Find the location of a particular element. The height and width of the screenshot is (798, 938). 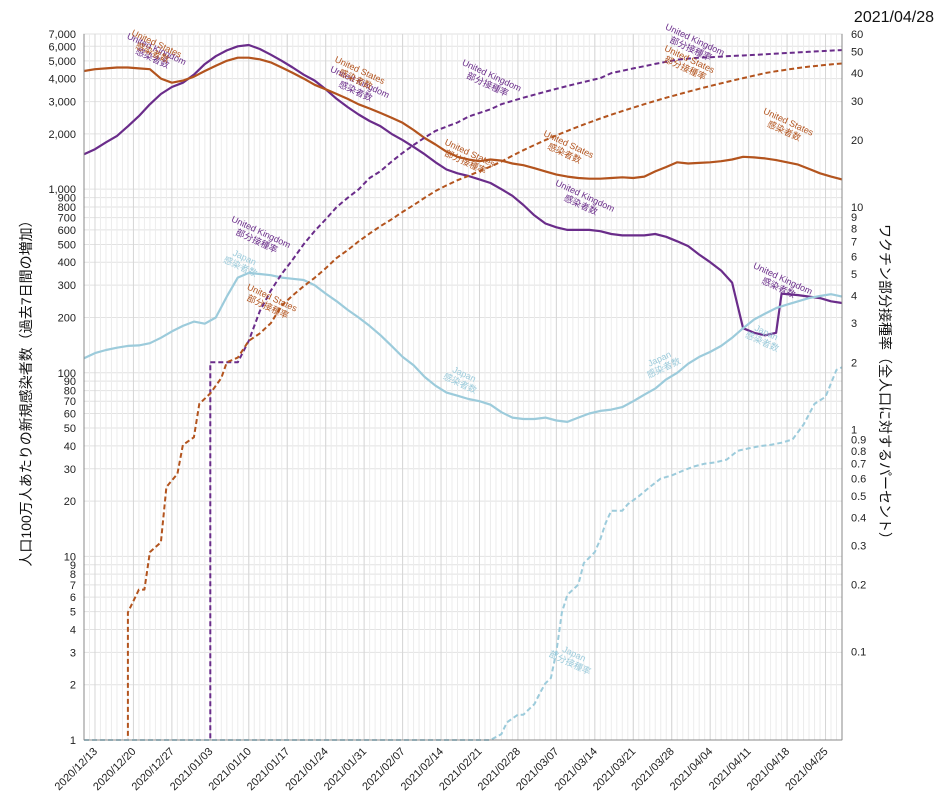

y-tick-label-left: 40 is located at coordinates (70, 447).